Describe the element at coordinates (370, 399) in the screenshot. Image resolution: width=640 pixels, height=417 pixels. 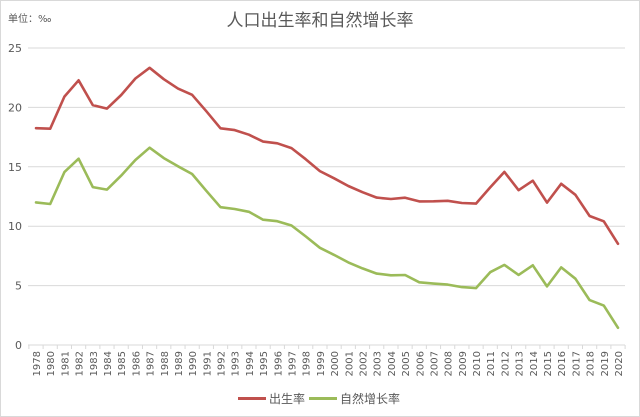
I see `legend-label-natural-growth: 自然增长率` at that location.